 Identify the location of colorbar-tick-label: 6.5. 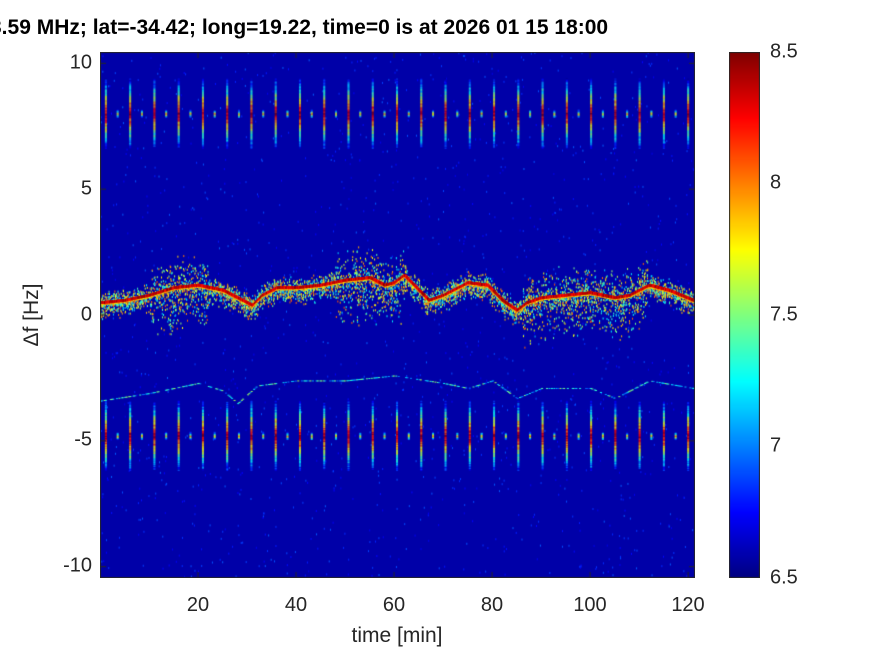
(784, 577).